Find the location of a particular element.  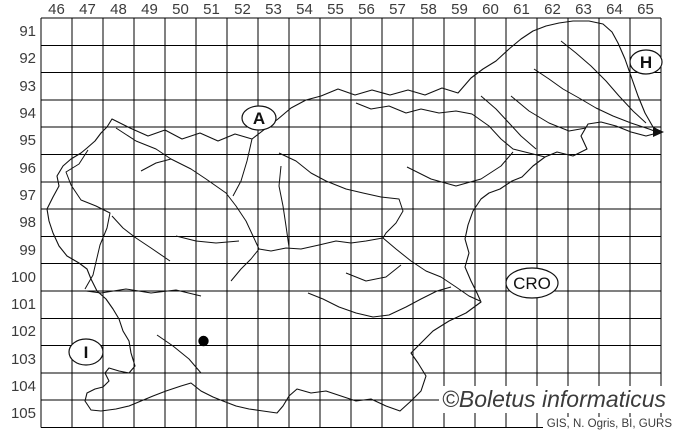

border-tip-arrow is located at coordinates (658, 132).